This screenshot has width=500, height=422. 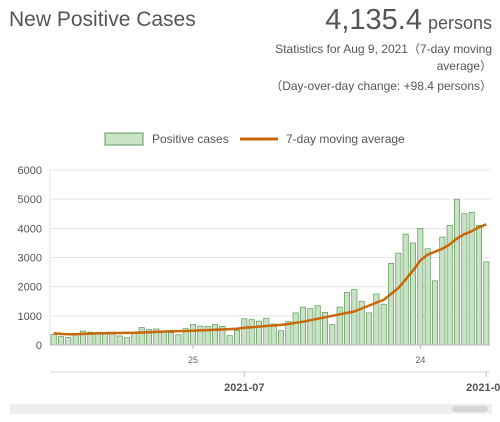 What do you see at coordinates (459, 23) in the screenshot?
I see `headline-unit: persons` at bounding box center [459, 23].